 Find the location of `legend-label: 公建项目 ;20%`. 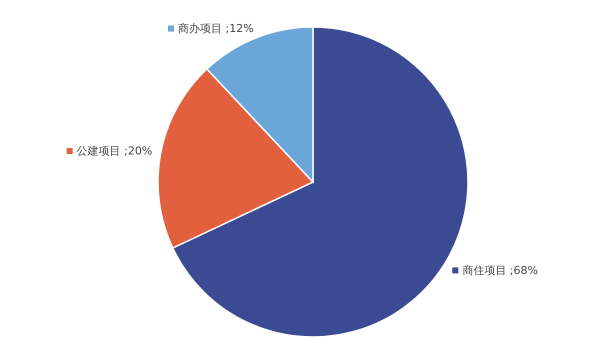

legend-label: 公建项目 ;20% is located at coordinates (114, 151).